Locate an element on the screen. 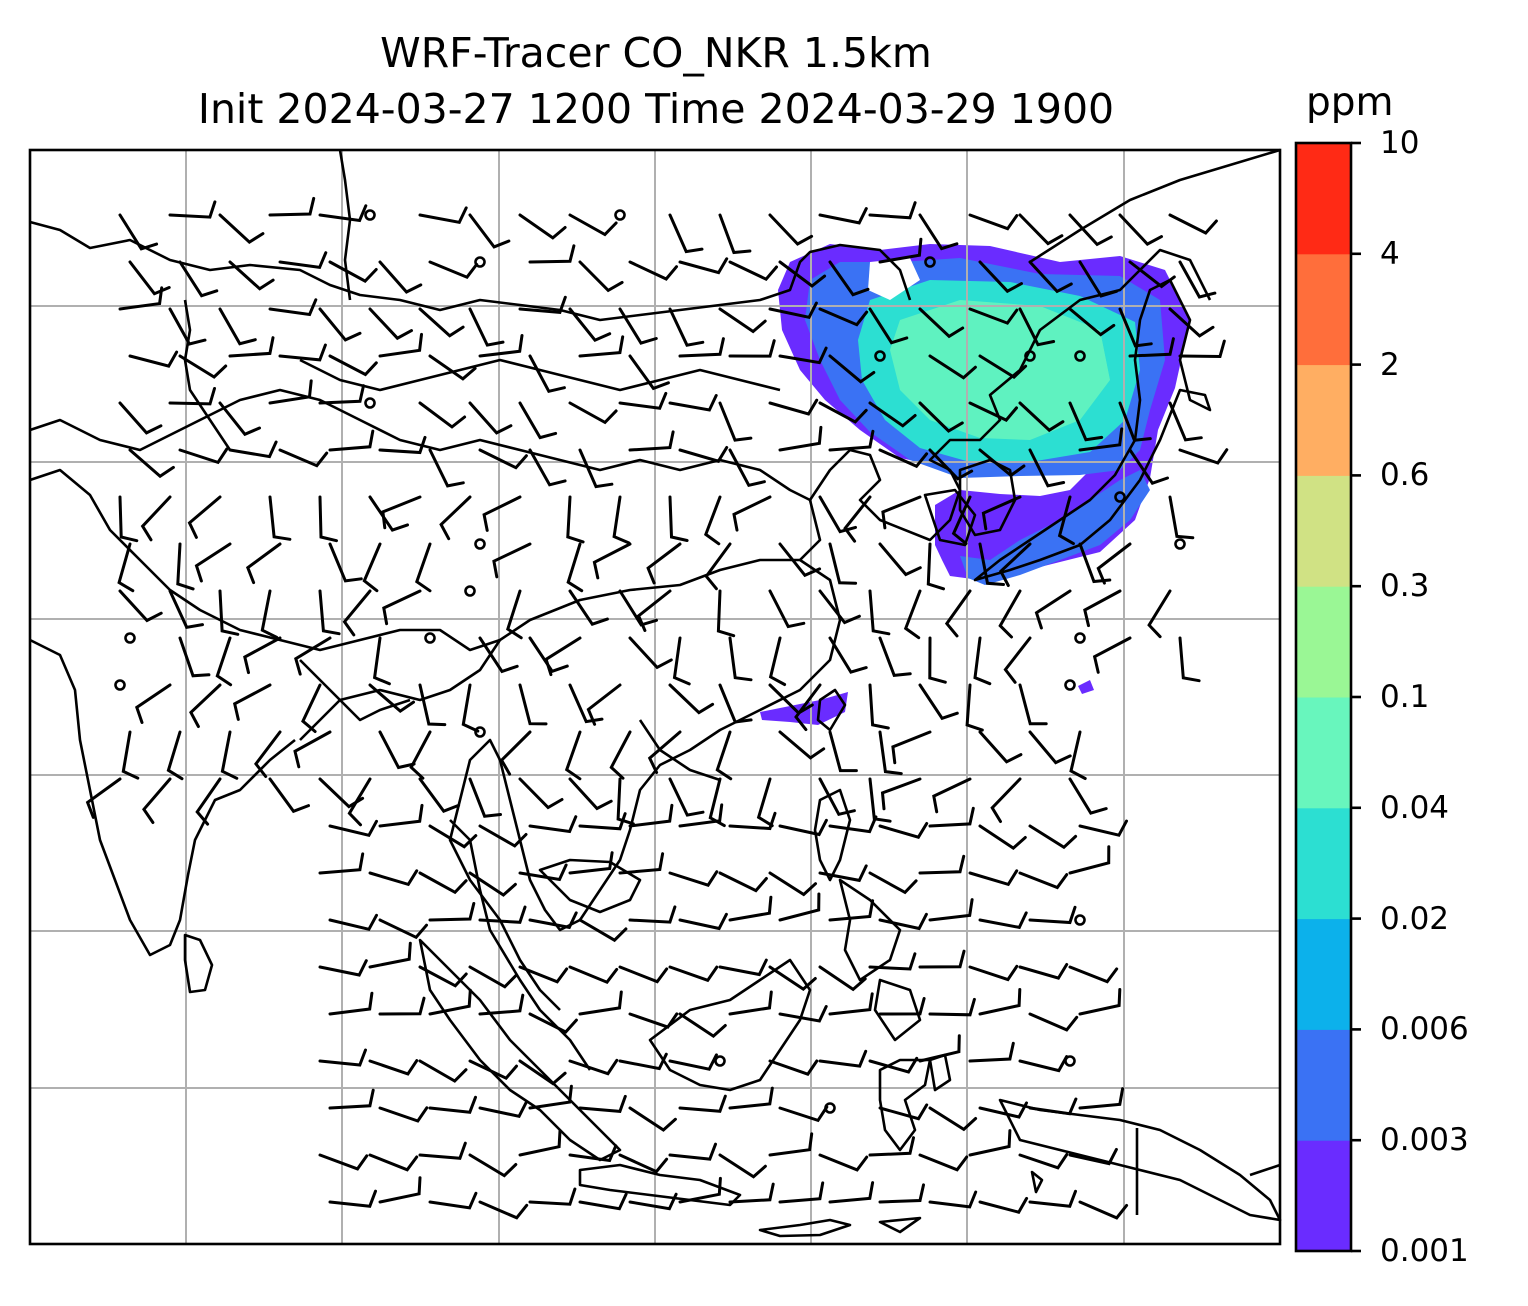  colorbar-tick-label: 0.04 is located at coordinates (1415, 807).